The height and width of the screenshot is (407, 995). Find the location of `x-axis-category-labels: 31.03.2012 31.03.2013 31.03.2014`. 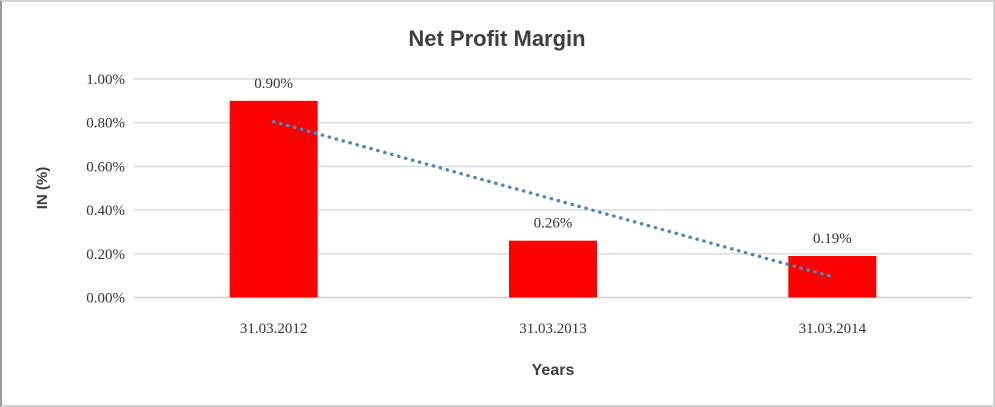

x-axis-category-labels: 31.03.2012 31.03.2013 31.03.2014 is located at coordinates (553, 329).